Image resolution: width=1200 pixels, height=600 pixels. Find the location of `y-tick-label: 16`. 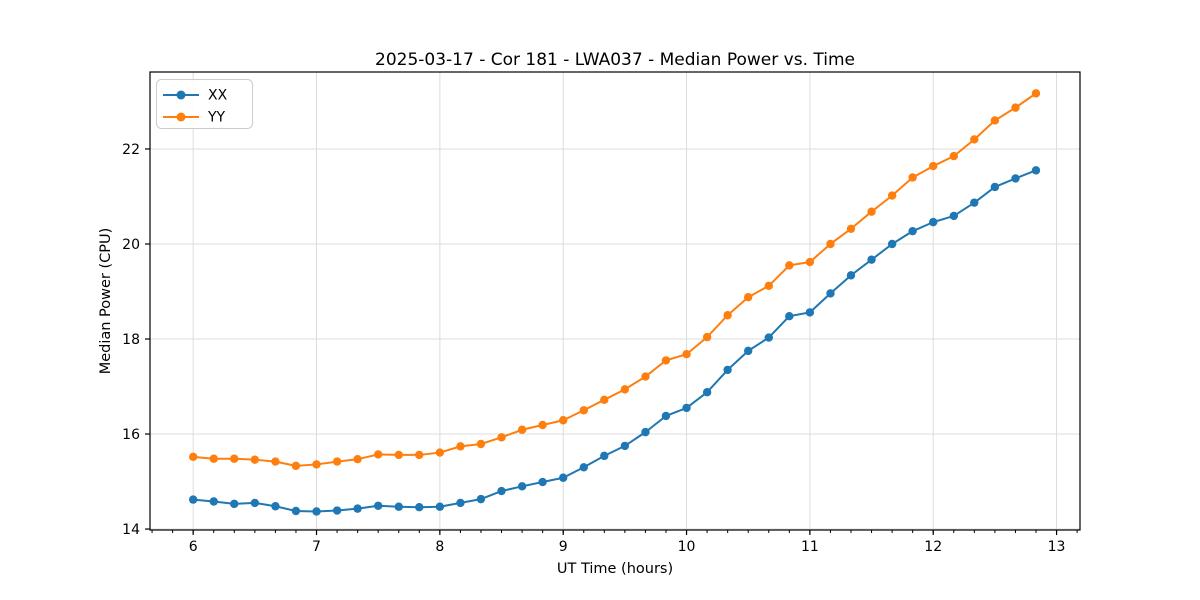

y-tick-label: 16 is located at coordinates (131, 435).